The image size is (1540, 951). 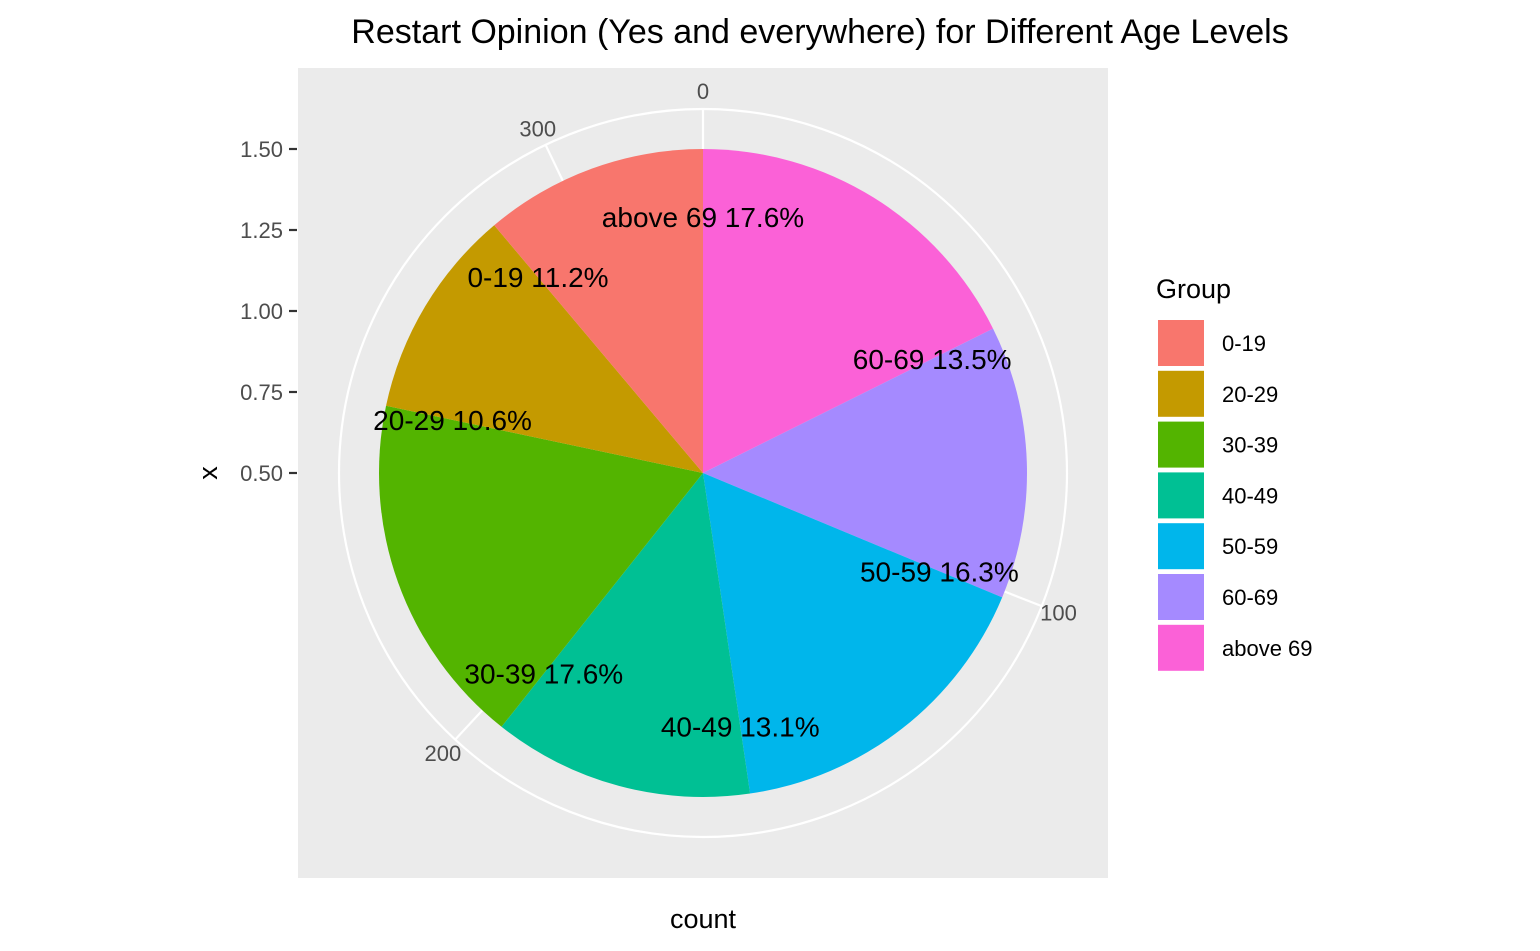 I want to click on legend-title: Group, so click(x=1193, y=289).